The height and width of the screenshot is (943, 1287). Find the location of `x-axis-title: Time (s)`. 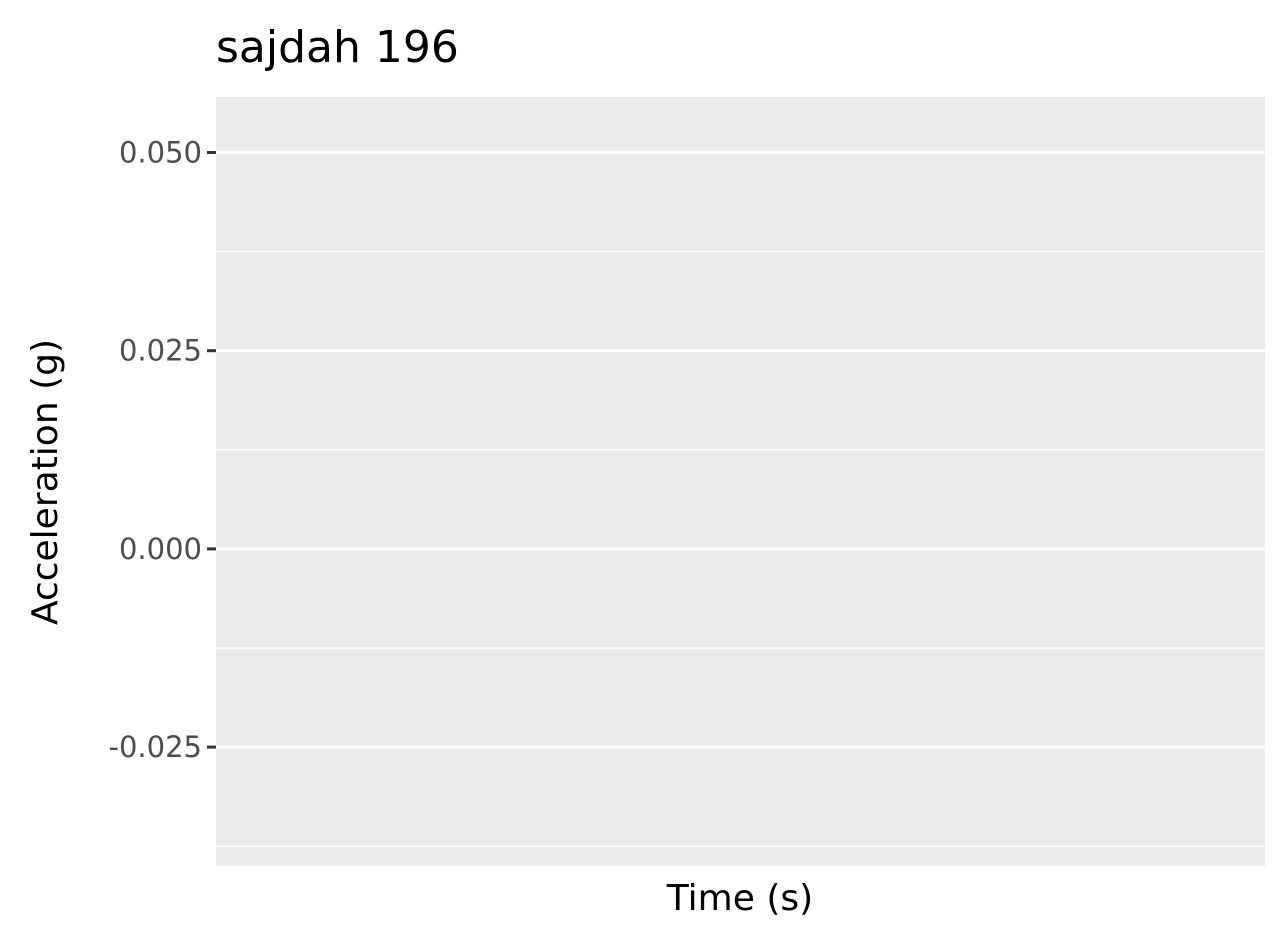

x-axis-title: Time (s) is located at coordinates (739, 898).